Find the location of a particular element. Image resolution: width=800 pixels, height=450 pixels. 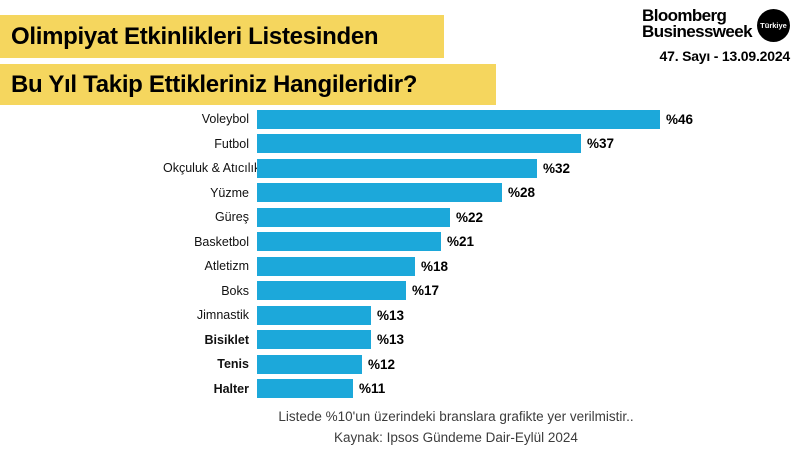

bar-value: %21 is located at coordinates (461, 242).